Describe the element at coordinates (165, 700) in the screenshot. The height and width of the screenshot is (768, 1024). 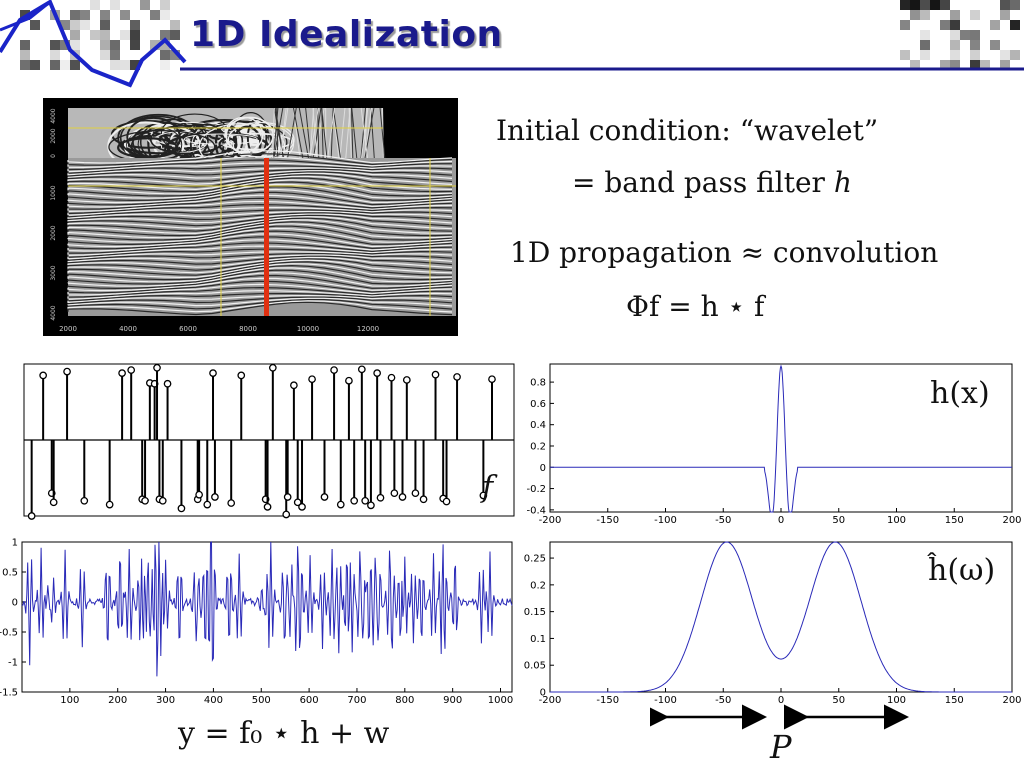
I see `signal-chart-x-tick-label: 300` at that location.